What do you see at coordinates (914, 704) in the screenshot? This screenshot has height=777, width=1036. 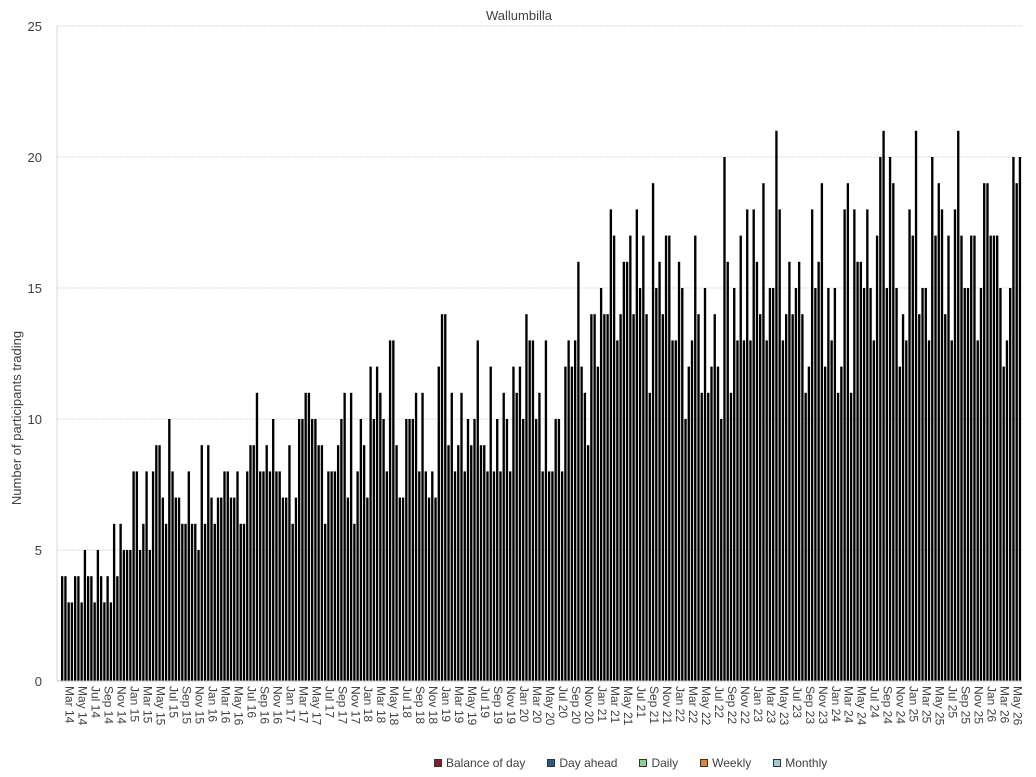 I see `x-tick-label: Jan 25` at bounding box center [914, 704].